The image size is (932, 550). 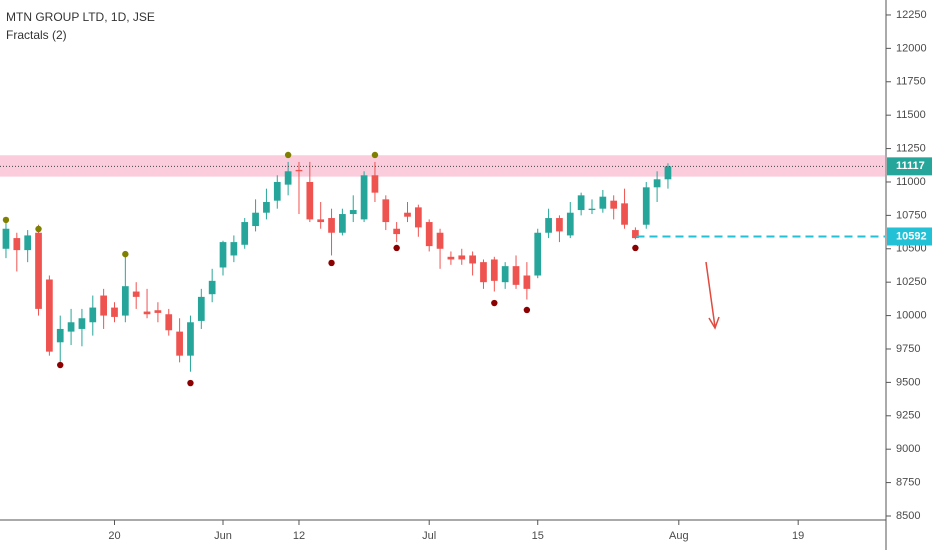 What do you see at coordinates (911, 15) in the screenshot?
I see `y-tick-label: 12250` at bounding box center [911, 15].